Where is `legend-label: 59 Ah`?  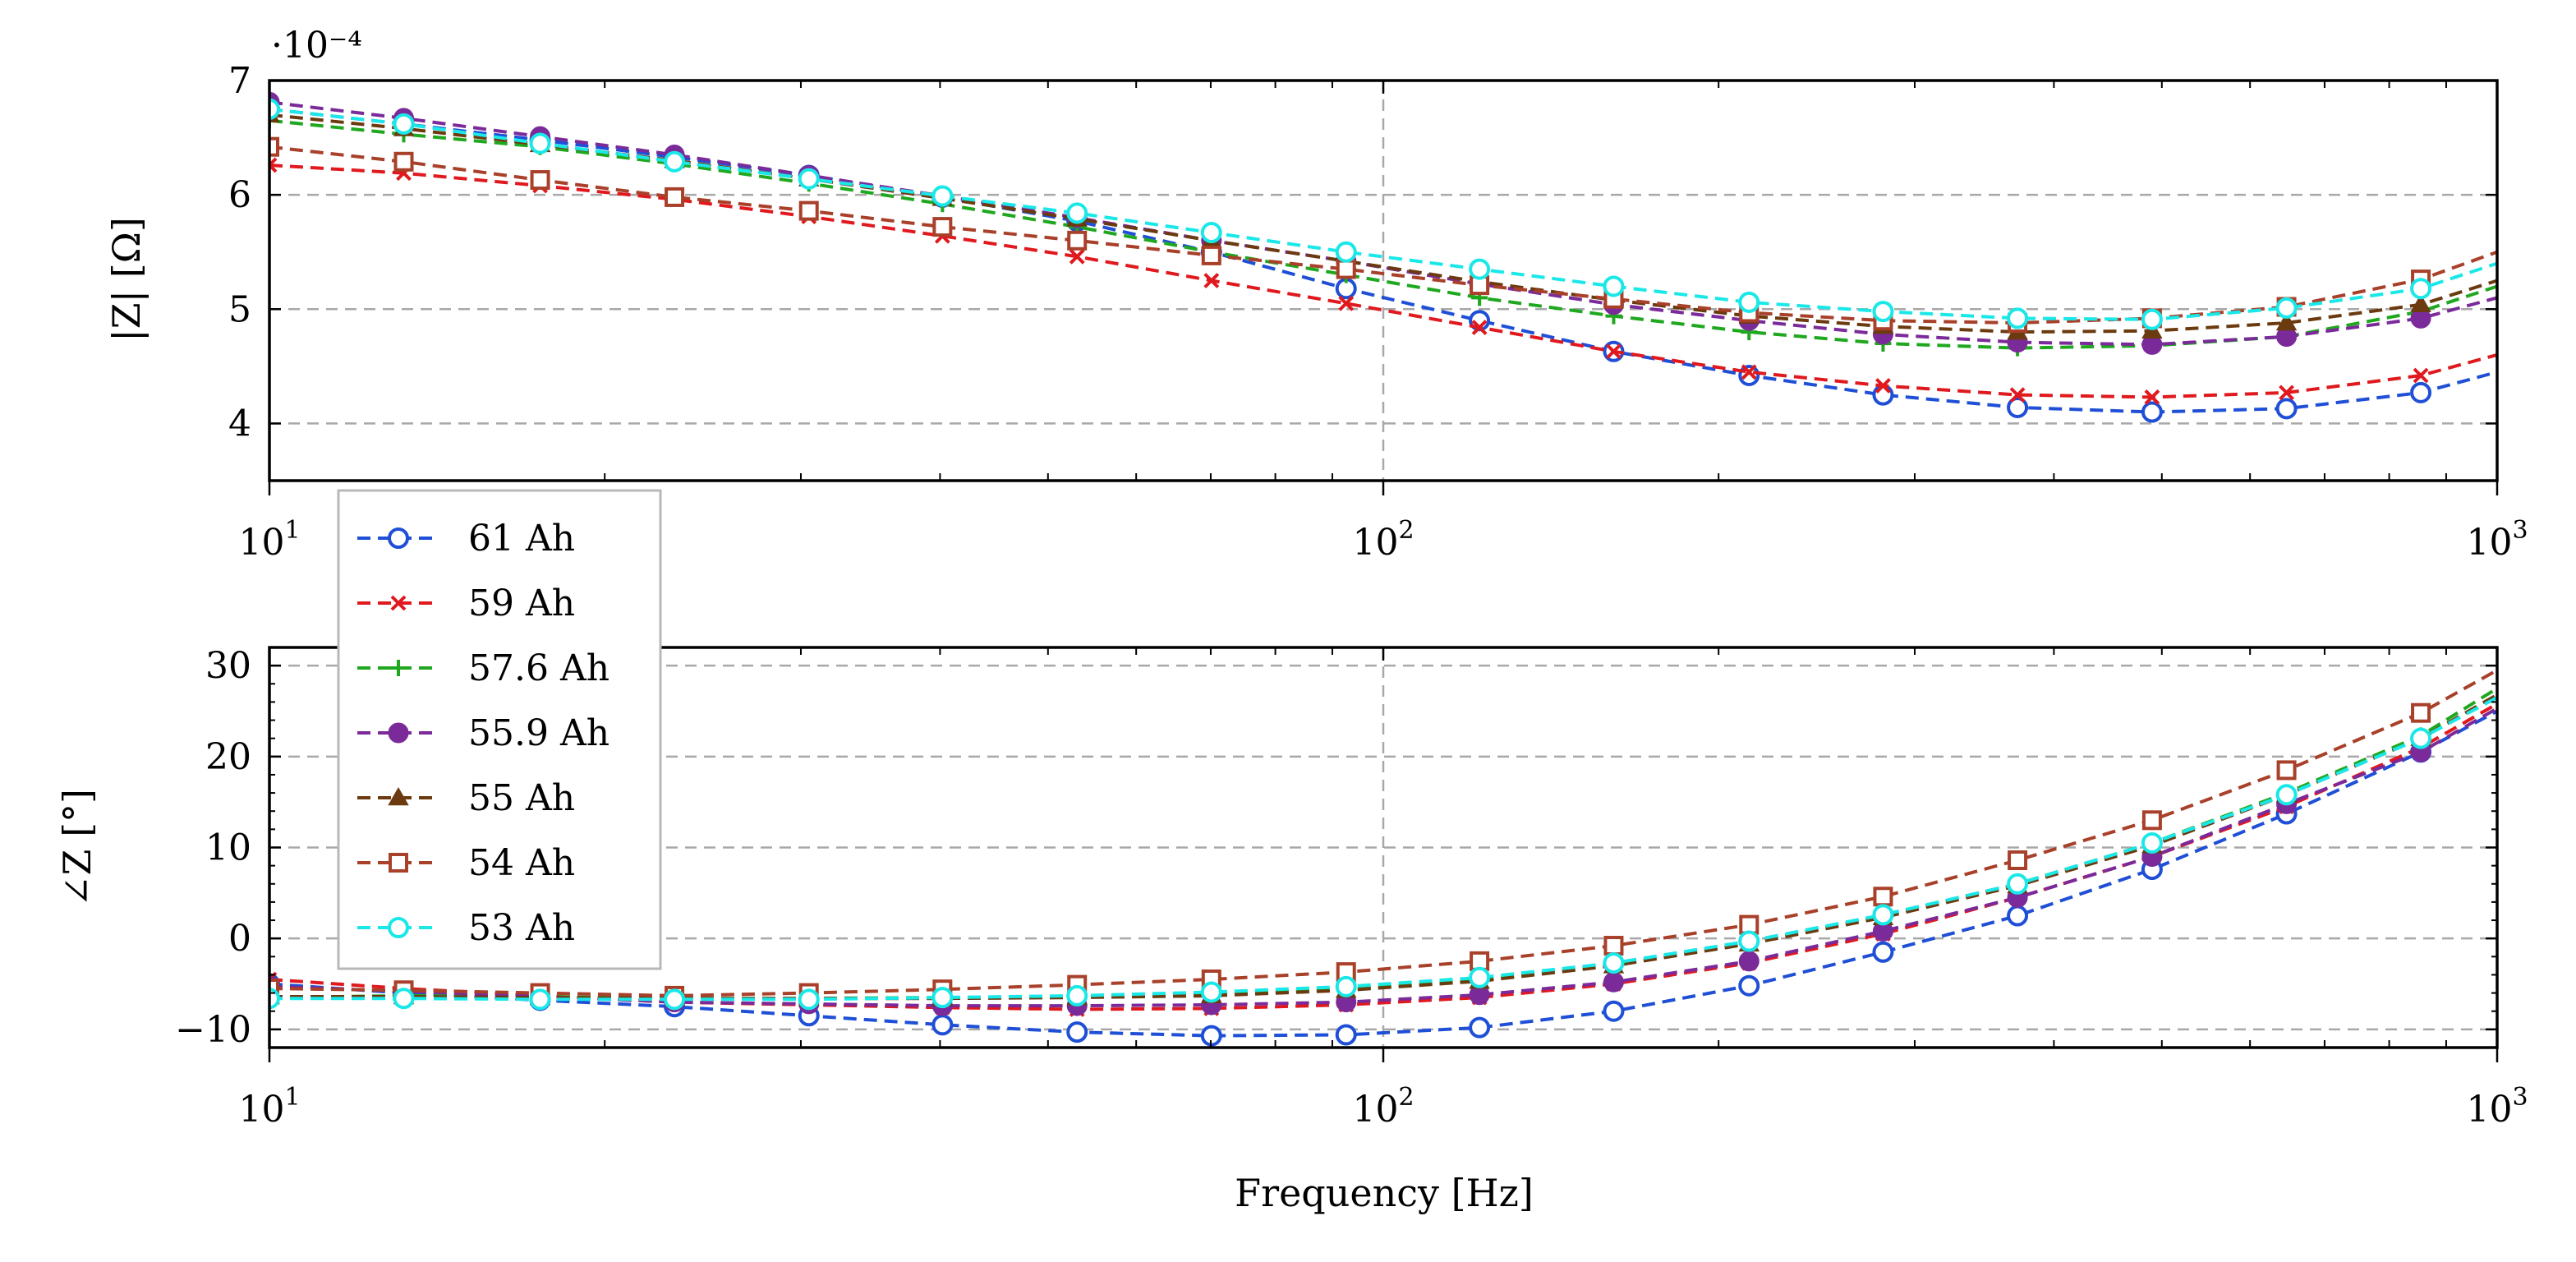 legend-label: 59 Ah is located at coordinates (521, 604).